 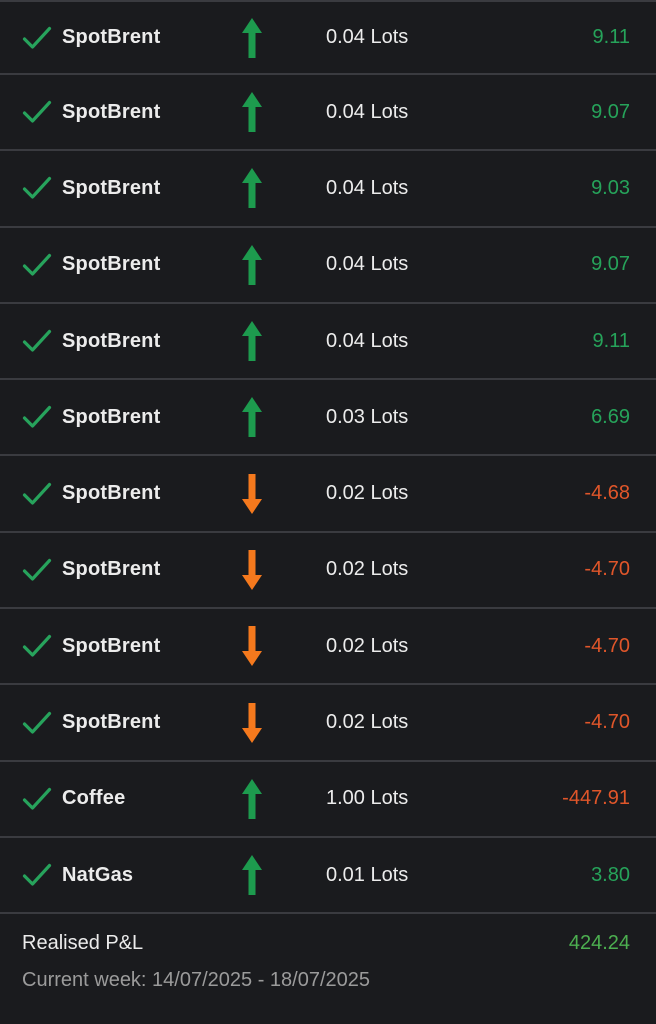 What do you see at coordinates (98, 874) in the screenshot?
I see `symbol-label: NatGas` at bounding box center [98, 874].